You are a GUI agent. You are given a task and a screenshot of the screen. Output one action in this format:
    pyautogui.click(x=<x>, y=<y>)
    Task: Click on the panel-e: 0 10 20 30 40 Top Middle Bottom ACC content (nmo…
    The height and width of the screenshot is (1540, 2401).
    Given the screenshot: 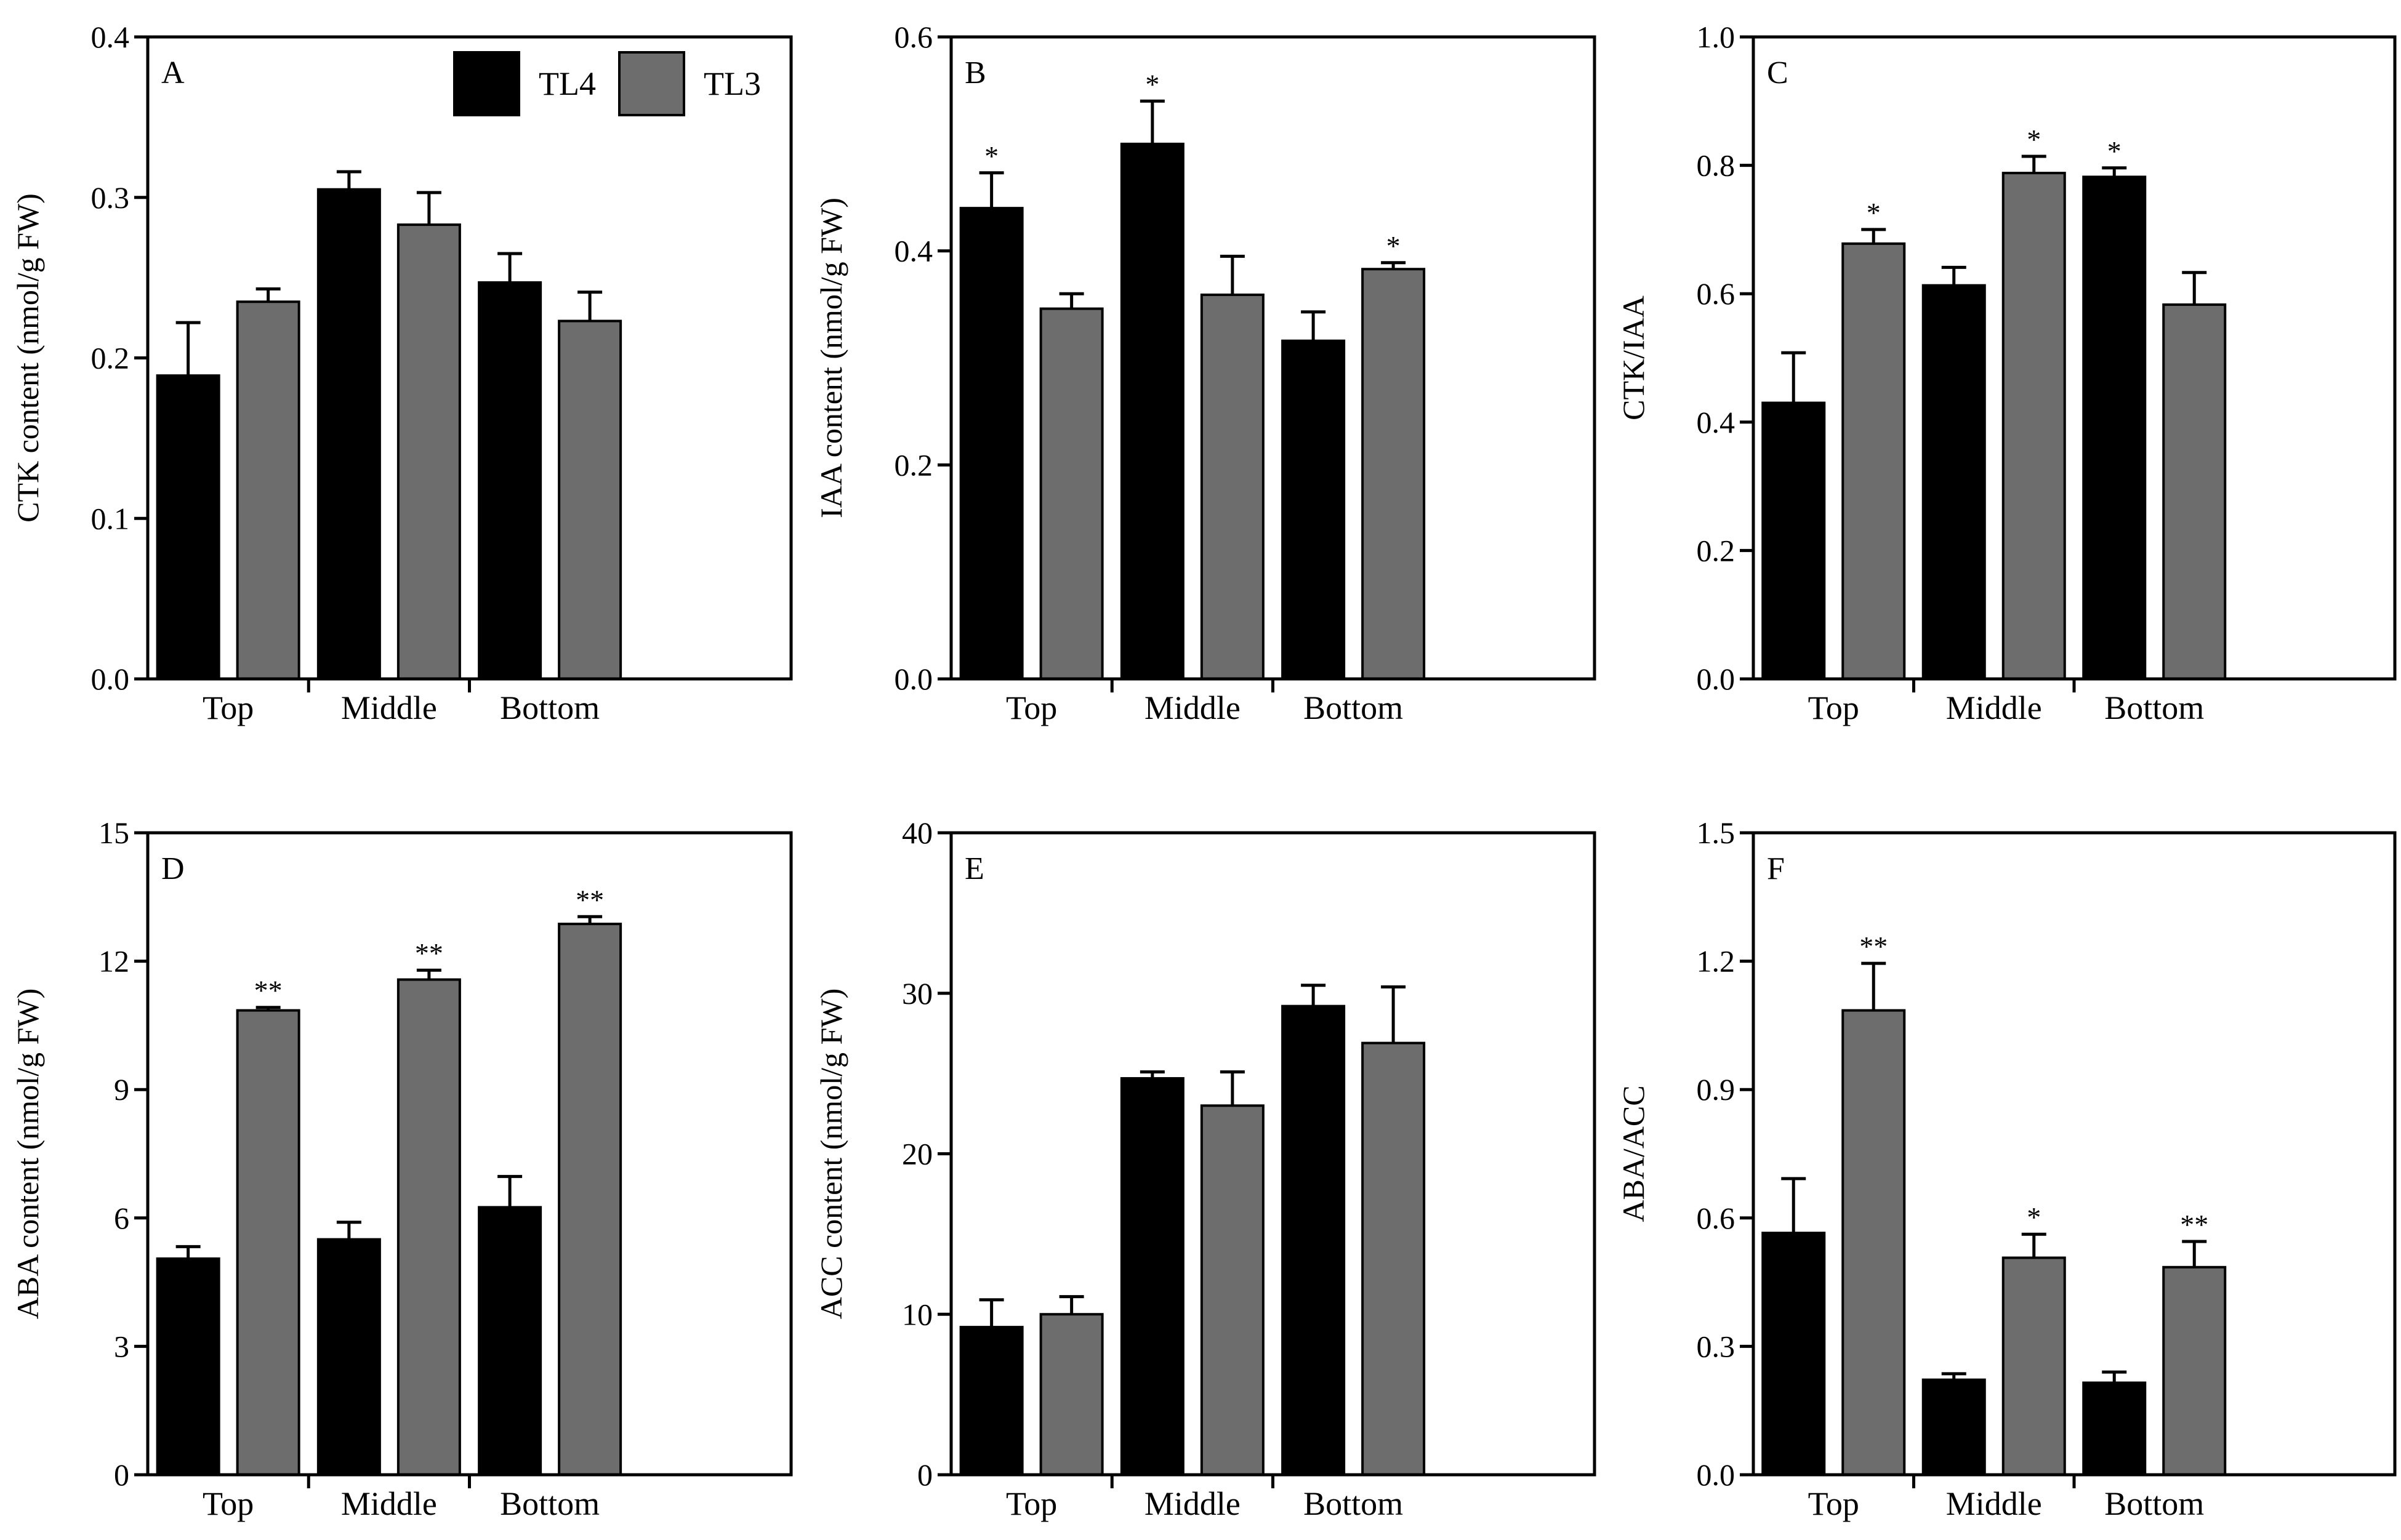 What is the action you would take?
    pyautogui.click(x=1205, y=1169)
    